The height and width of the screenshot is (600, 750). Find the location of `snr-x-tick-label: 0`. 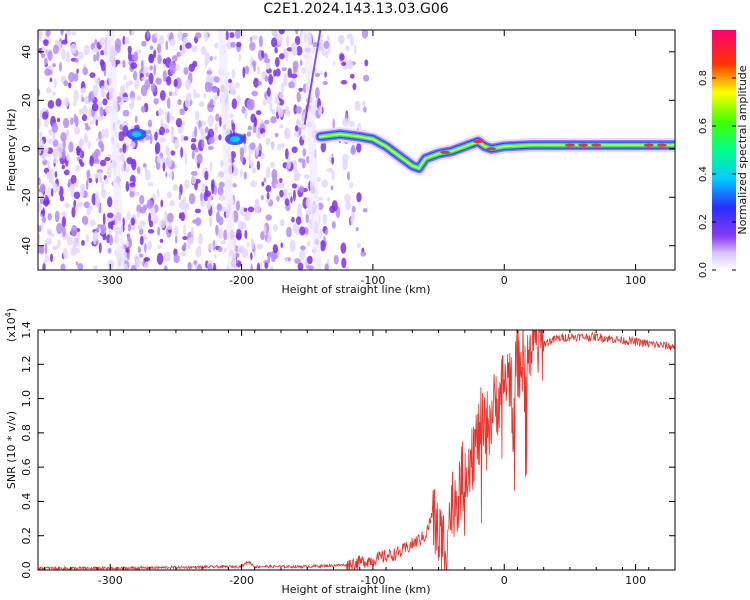

snr-x-tick-label: 0 is located at coordinates (504, 580).